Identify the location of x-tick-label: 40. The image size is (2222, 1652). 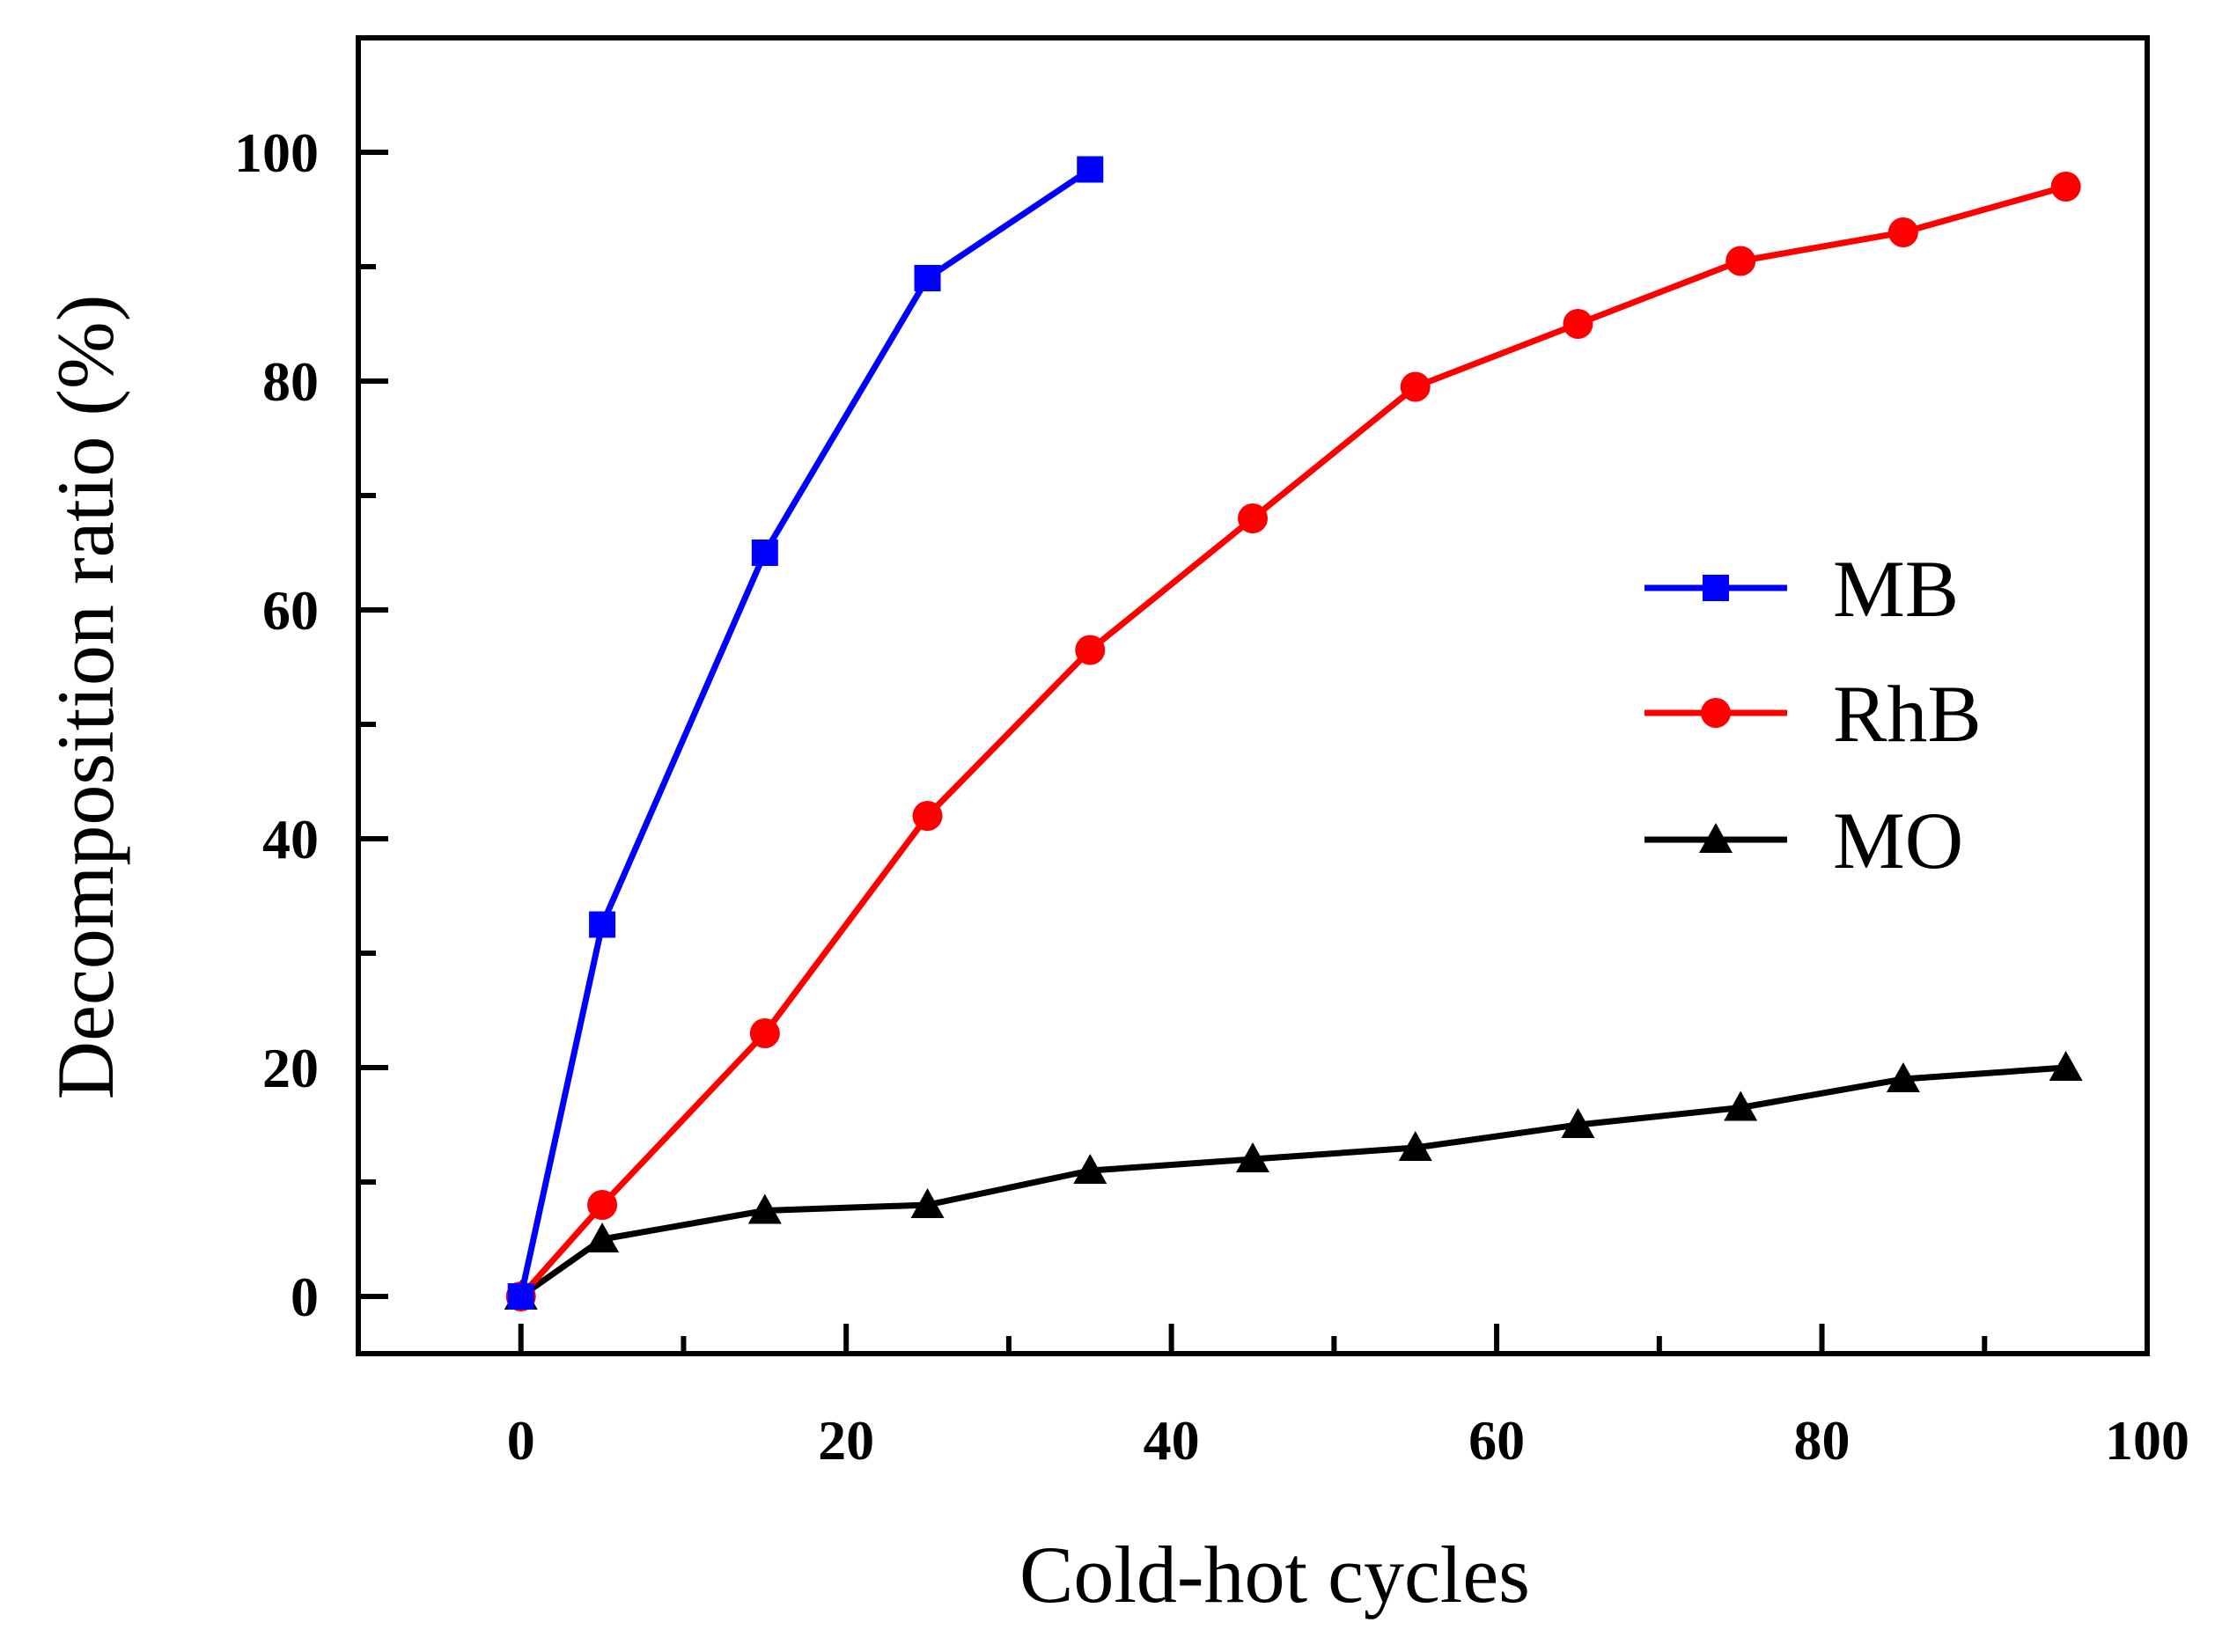
(1172, 1440).